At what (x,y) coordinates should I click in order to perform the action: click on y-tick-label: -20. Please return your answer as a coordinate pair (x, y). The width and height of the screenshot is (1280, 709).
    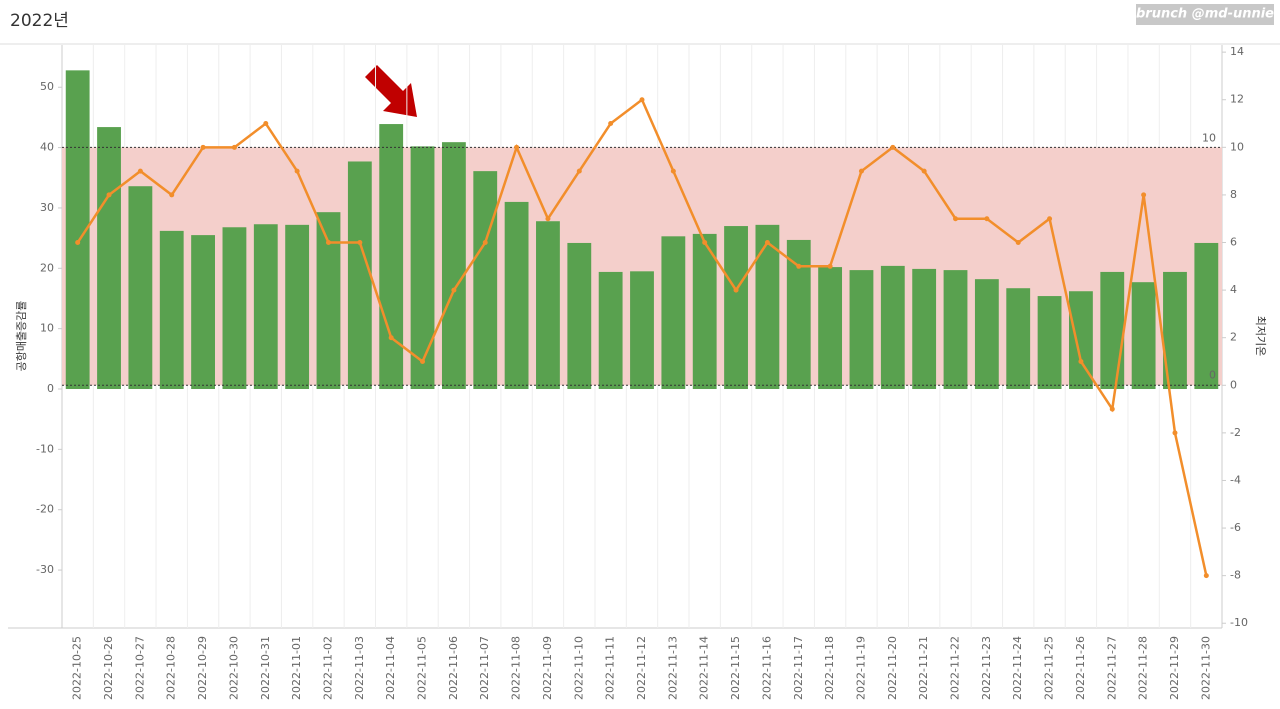
    Looking at the image, I should click on (45, 509).